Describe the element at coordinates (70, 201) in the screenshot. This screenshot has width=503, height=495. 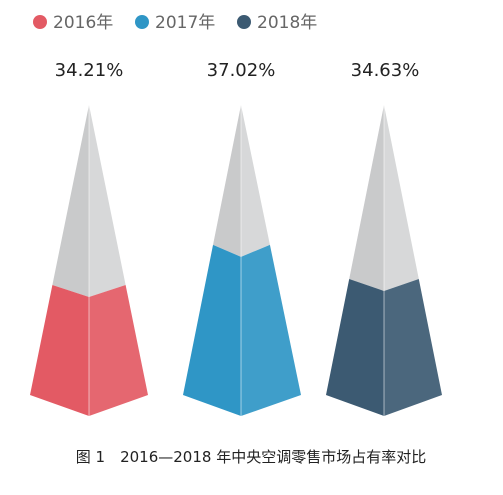
I see `pyramid-top-left-face-2016` at that location.